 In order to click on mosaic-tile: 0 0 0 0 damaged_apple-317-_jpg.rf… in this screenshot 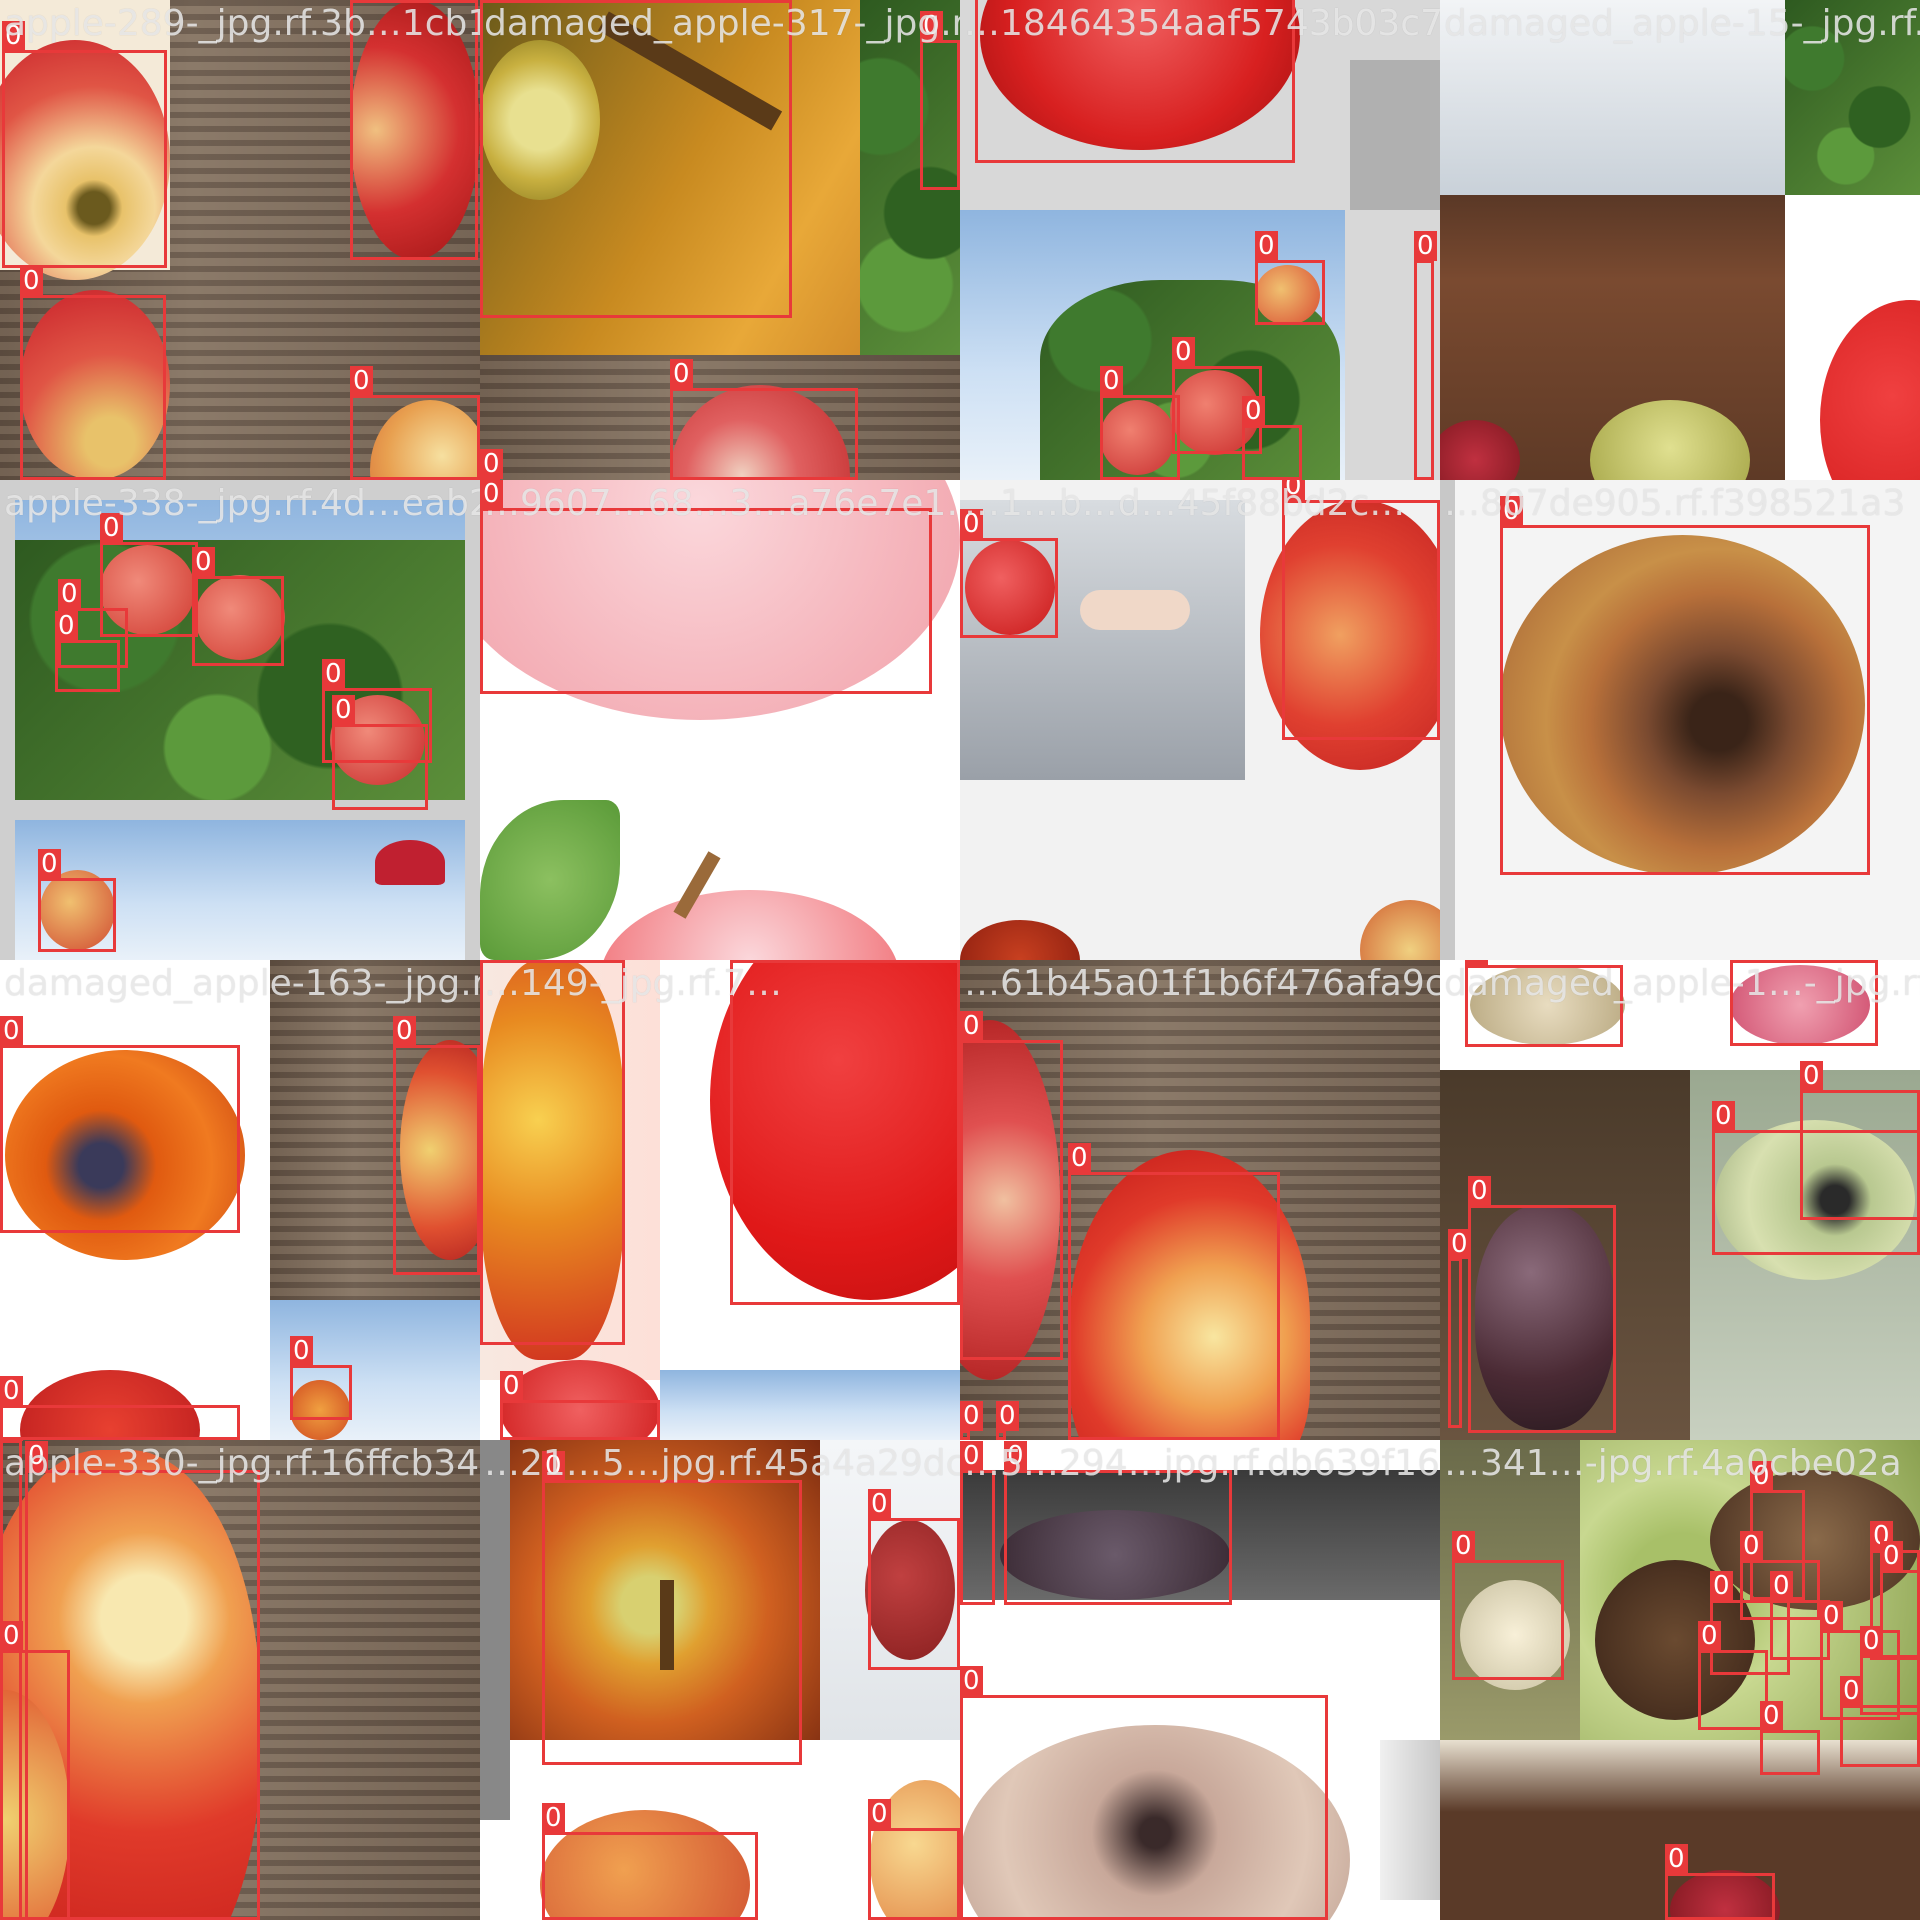, I will do `click(720, 240)`.